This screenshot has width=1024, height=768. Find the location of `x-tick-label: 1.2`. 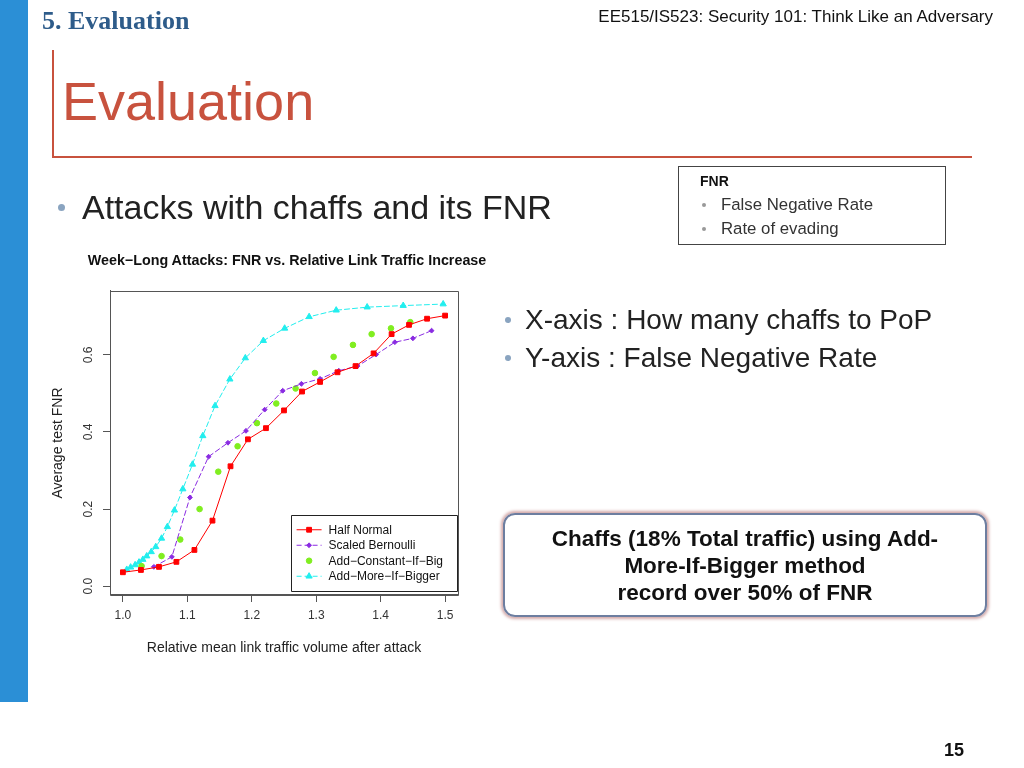

x-tick-label: 1.2 is located at coordinates (252, 614).